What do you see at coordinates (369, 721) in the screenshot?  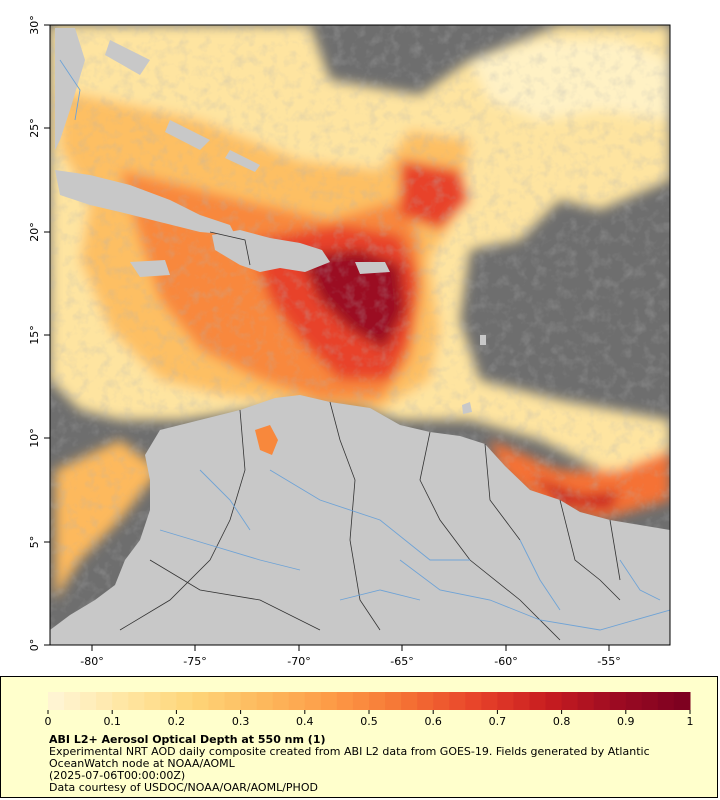 I see `colorbar-tick-label: 0.5` at bounding box center [369, 721].